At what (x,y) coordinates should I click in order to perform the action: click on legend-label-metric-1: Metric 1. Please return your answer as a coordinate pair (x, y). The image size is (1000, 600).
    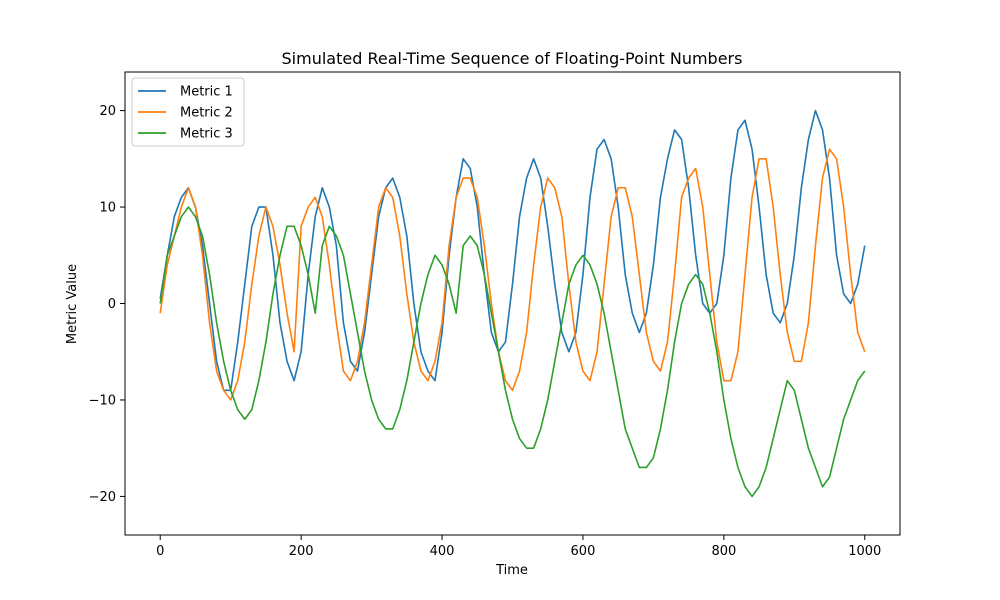
    Looking at the image, I should click on (206, 92).